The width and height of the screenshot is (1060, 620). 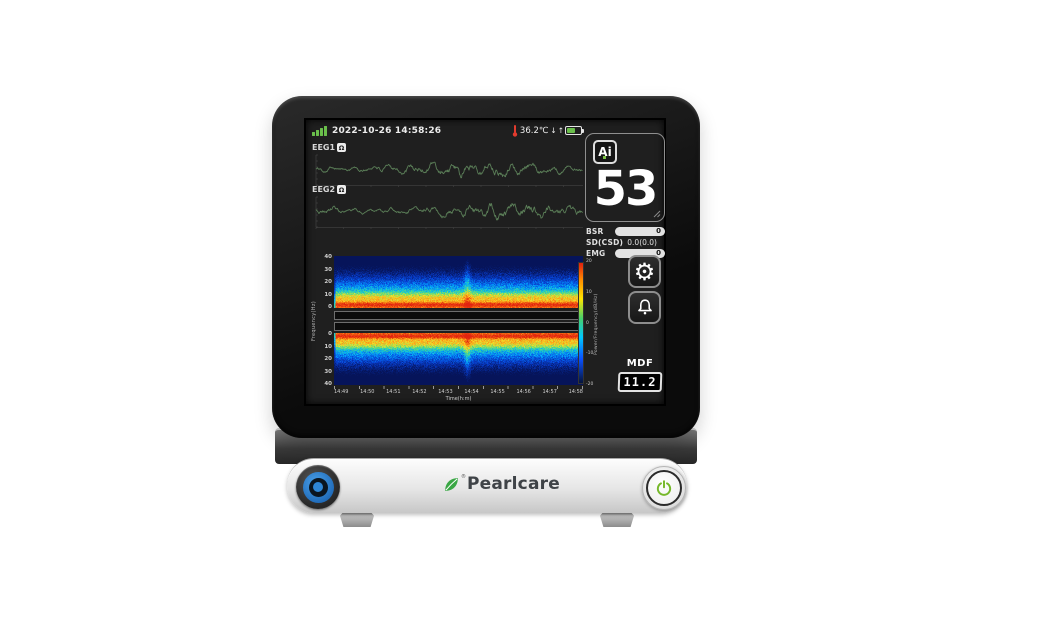 I want to click on time-tick-label: 14:55, so click(x=497, y=392).